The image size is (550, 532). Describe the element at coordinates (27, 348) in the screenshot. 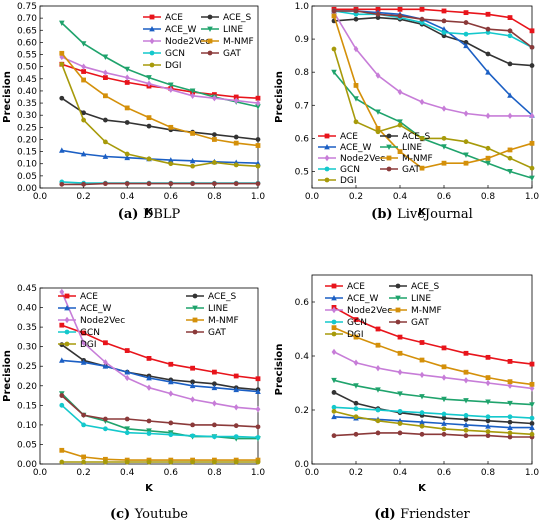

I see `y-tick-label: 0.30` at that location.